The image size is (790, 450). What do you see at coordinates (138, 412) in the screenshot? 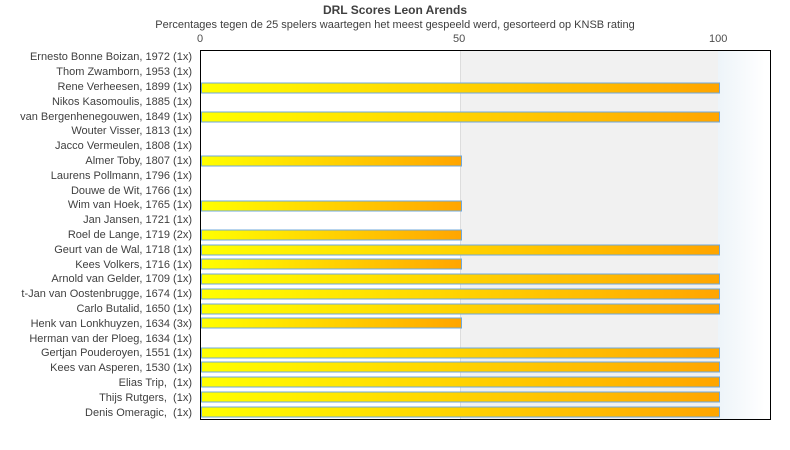
I see `category-label: Denis Omeragic, (1x)` at bounding box center [138, 412].